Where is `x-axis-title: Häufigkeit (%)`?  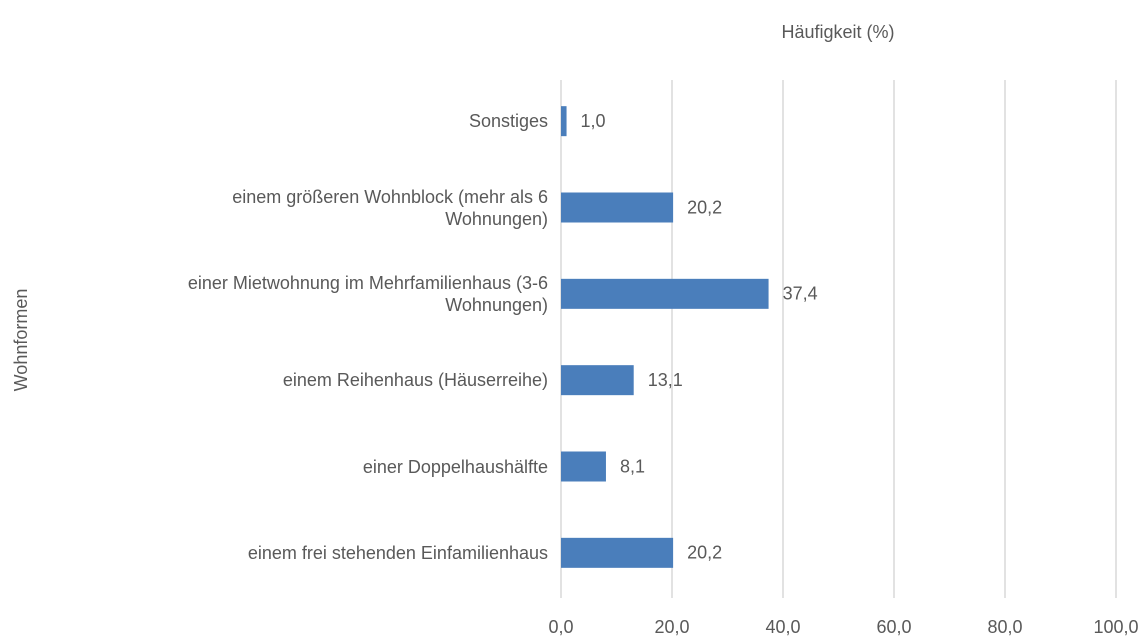 x-axis-title: Häufigkeit (%) is located at coordinates (837, 32).